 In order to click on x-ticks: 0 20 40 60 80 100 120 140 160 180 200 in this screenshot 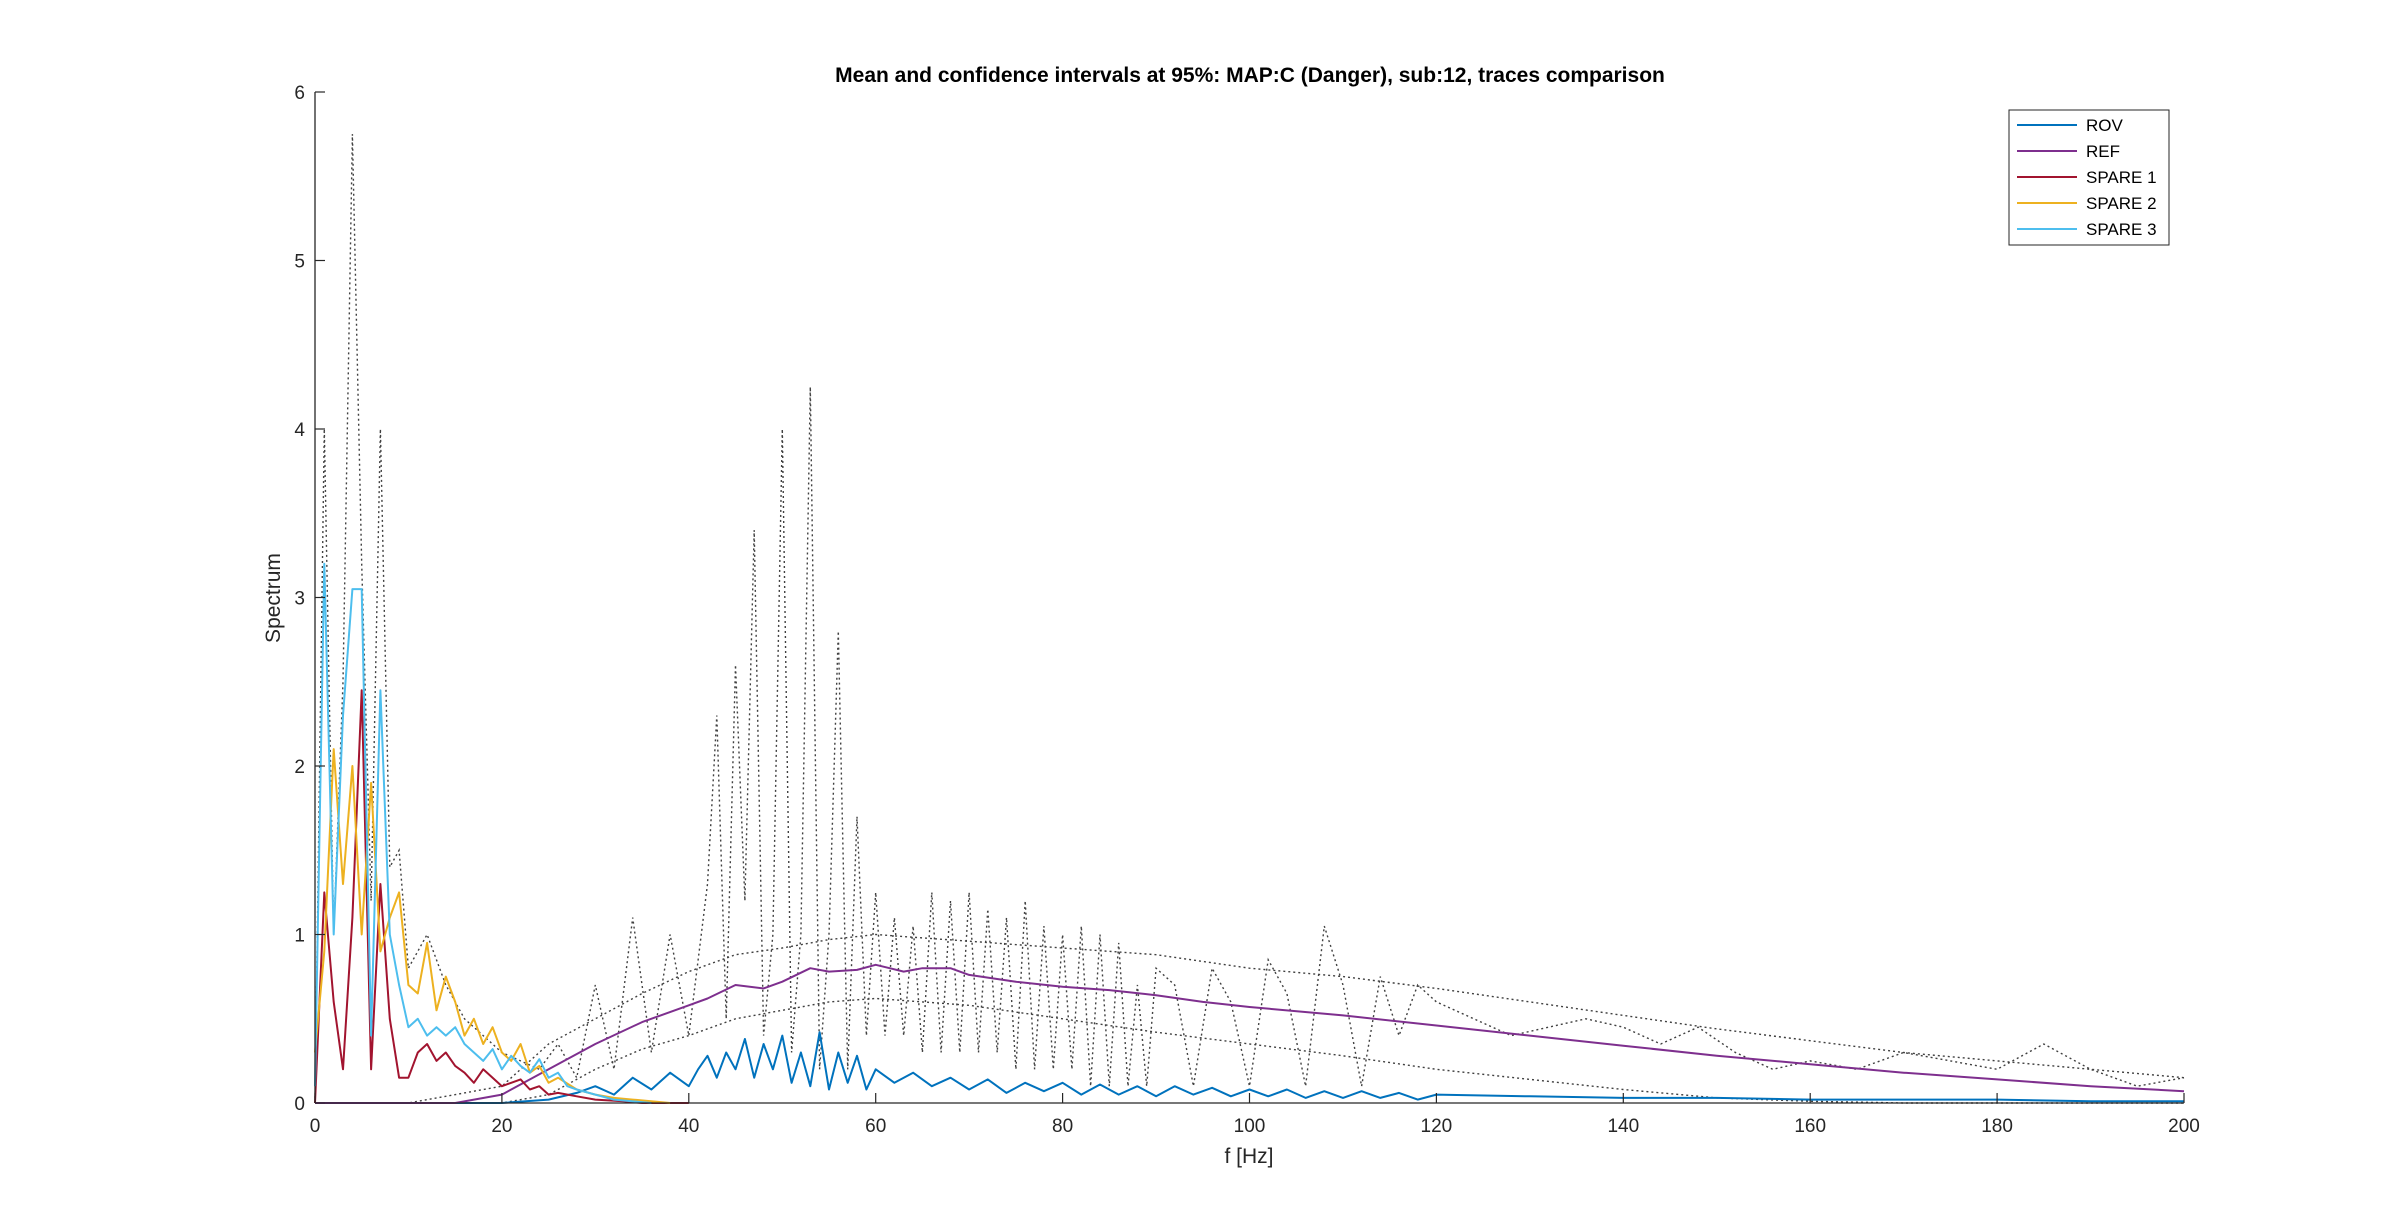, I will do `click(1255, 1115)`.